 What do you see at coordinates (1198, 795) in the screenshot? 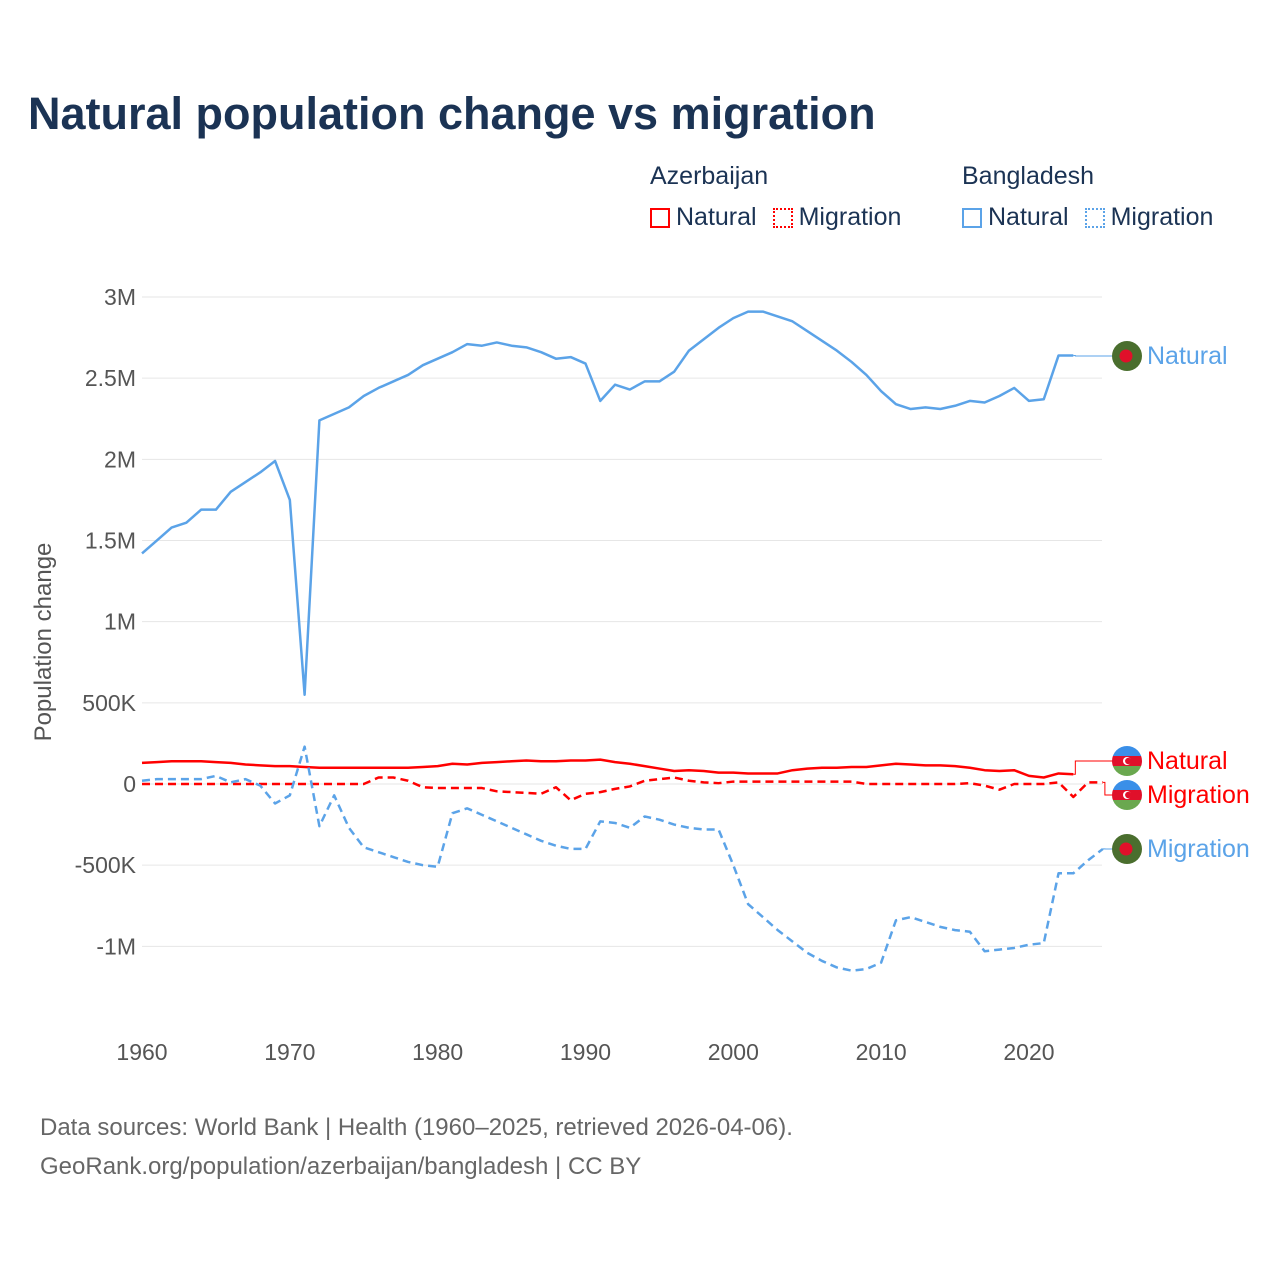
I see `end-label-azerbaijan-migration: Migration` at bounding box center [1198, 795].